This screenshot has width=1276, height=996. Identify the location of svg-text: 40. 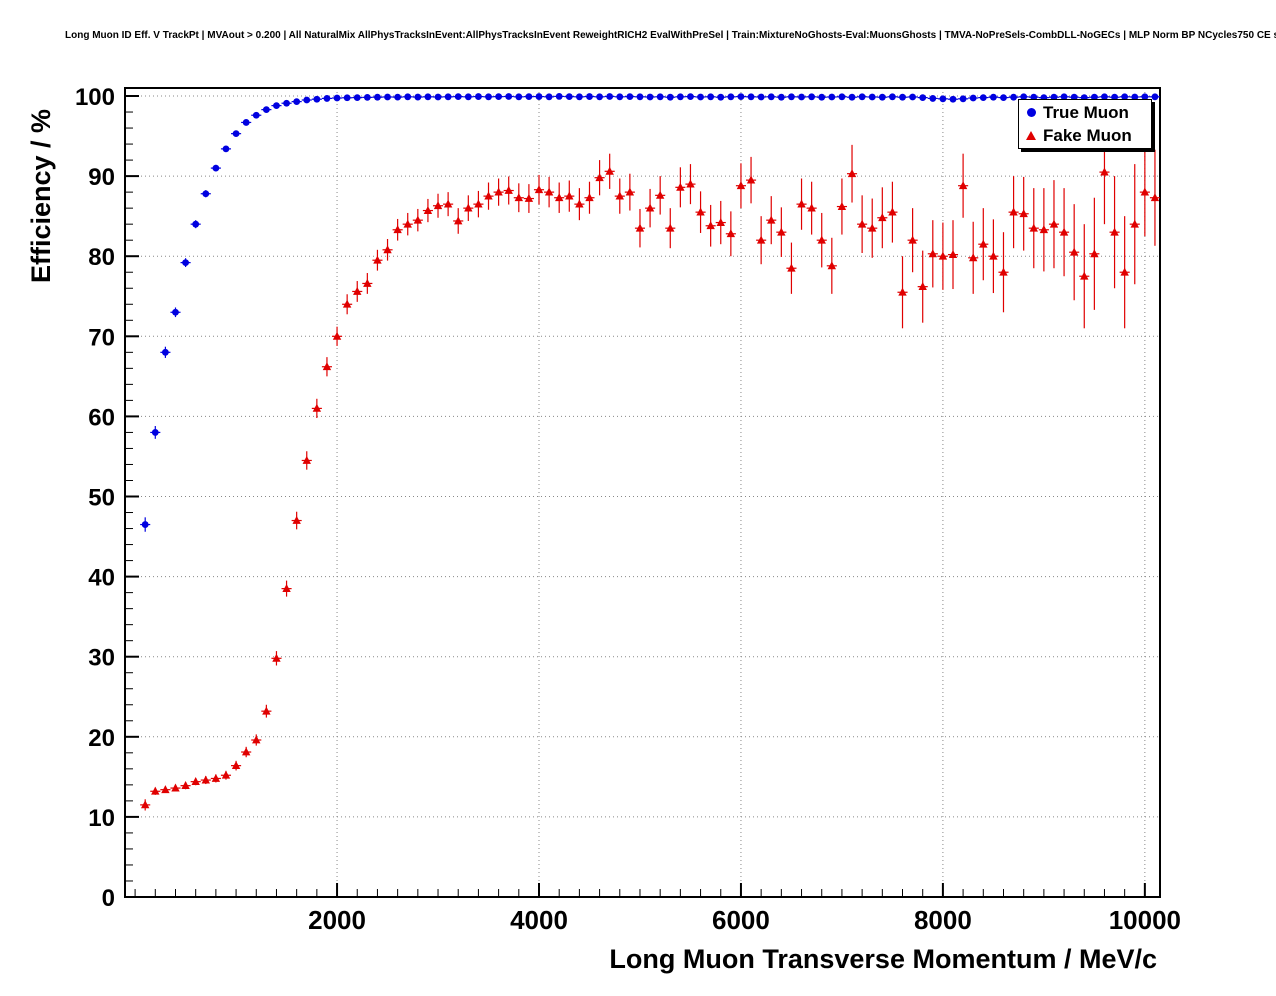
(101, 578).